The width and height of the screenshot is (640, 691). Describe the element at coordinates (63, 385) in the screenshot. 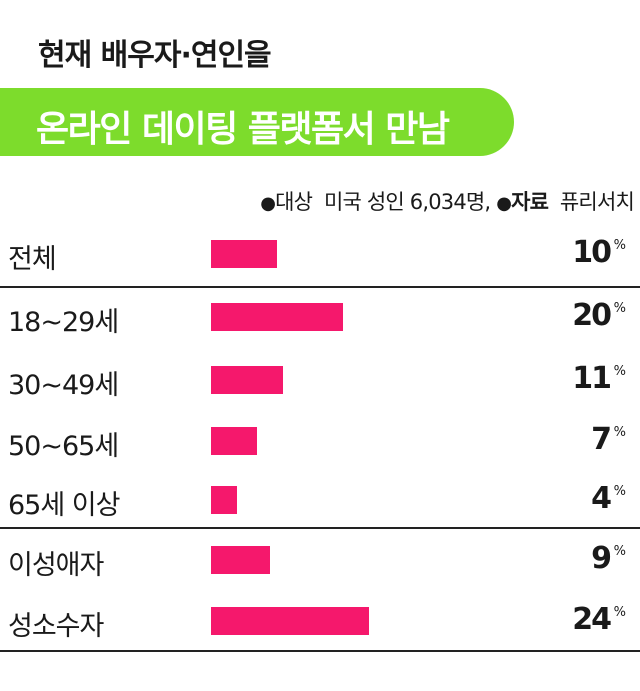

I see `category-label: 30~49세` at that location.